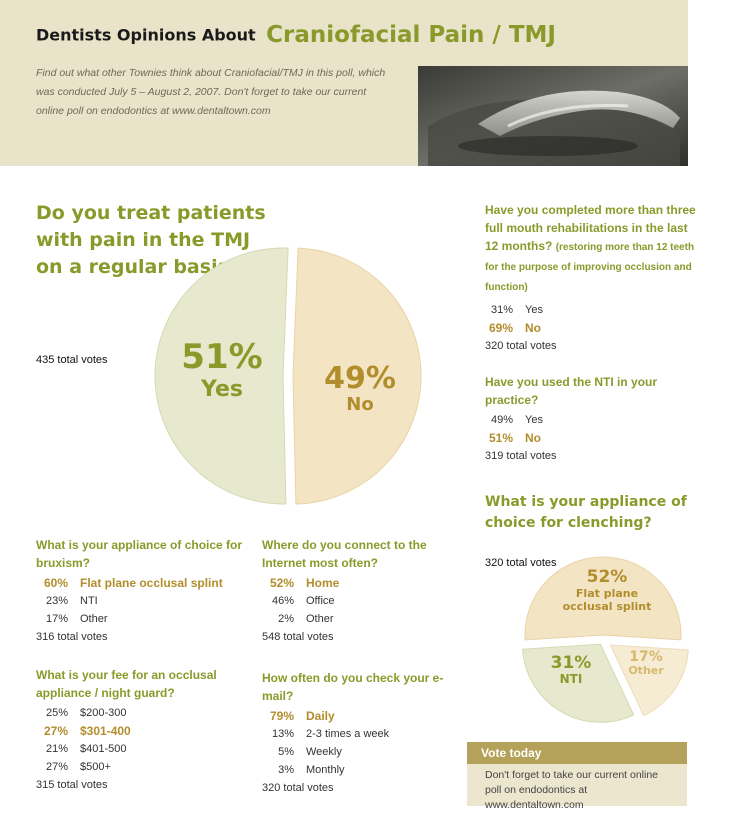  I want to click on title-prefix: Dentists Opinions About, so click(146, 35).